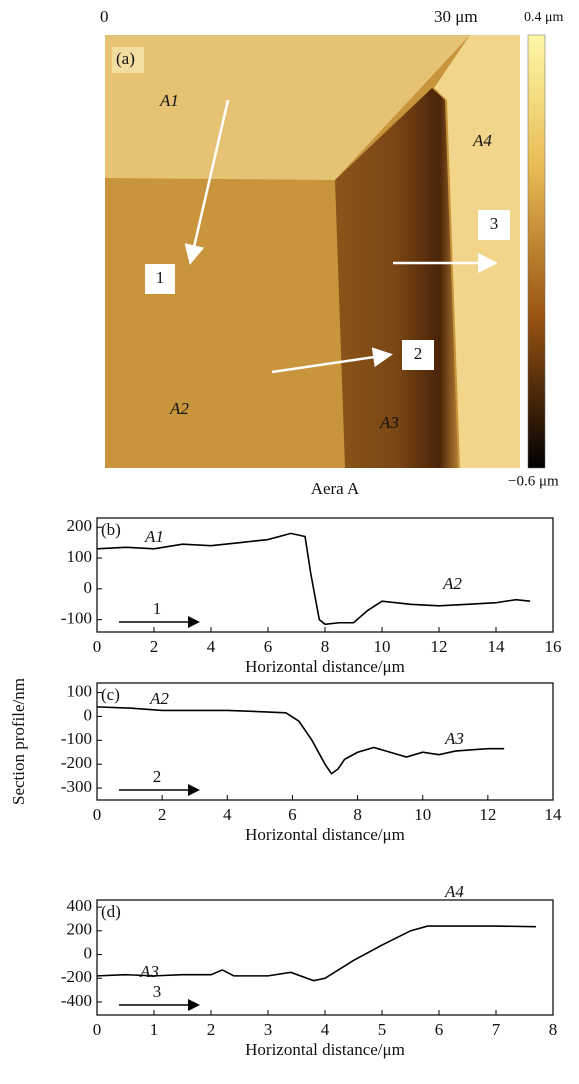  I want to click on panel-label: (a), so click(125, 58).